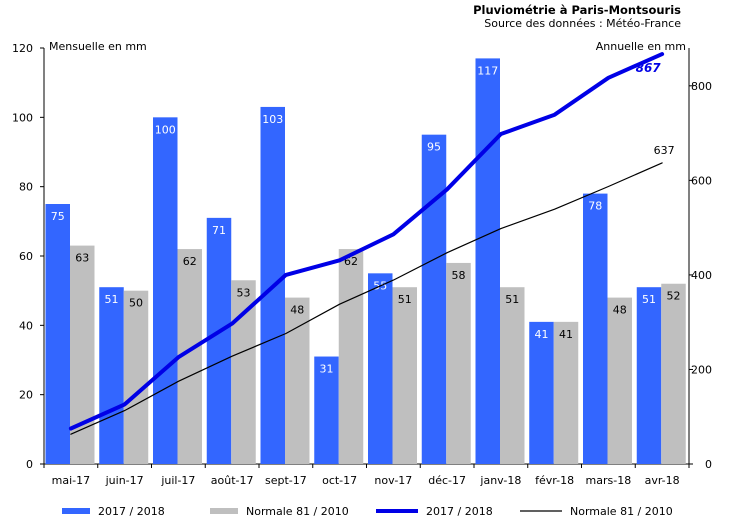 The width and height of the screenshot is (730, 528). I want to click on x-tick-label: avr-18, so click(662, 480).